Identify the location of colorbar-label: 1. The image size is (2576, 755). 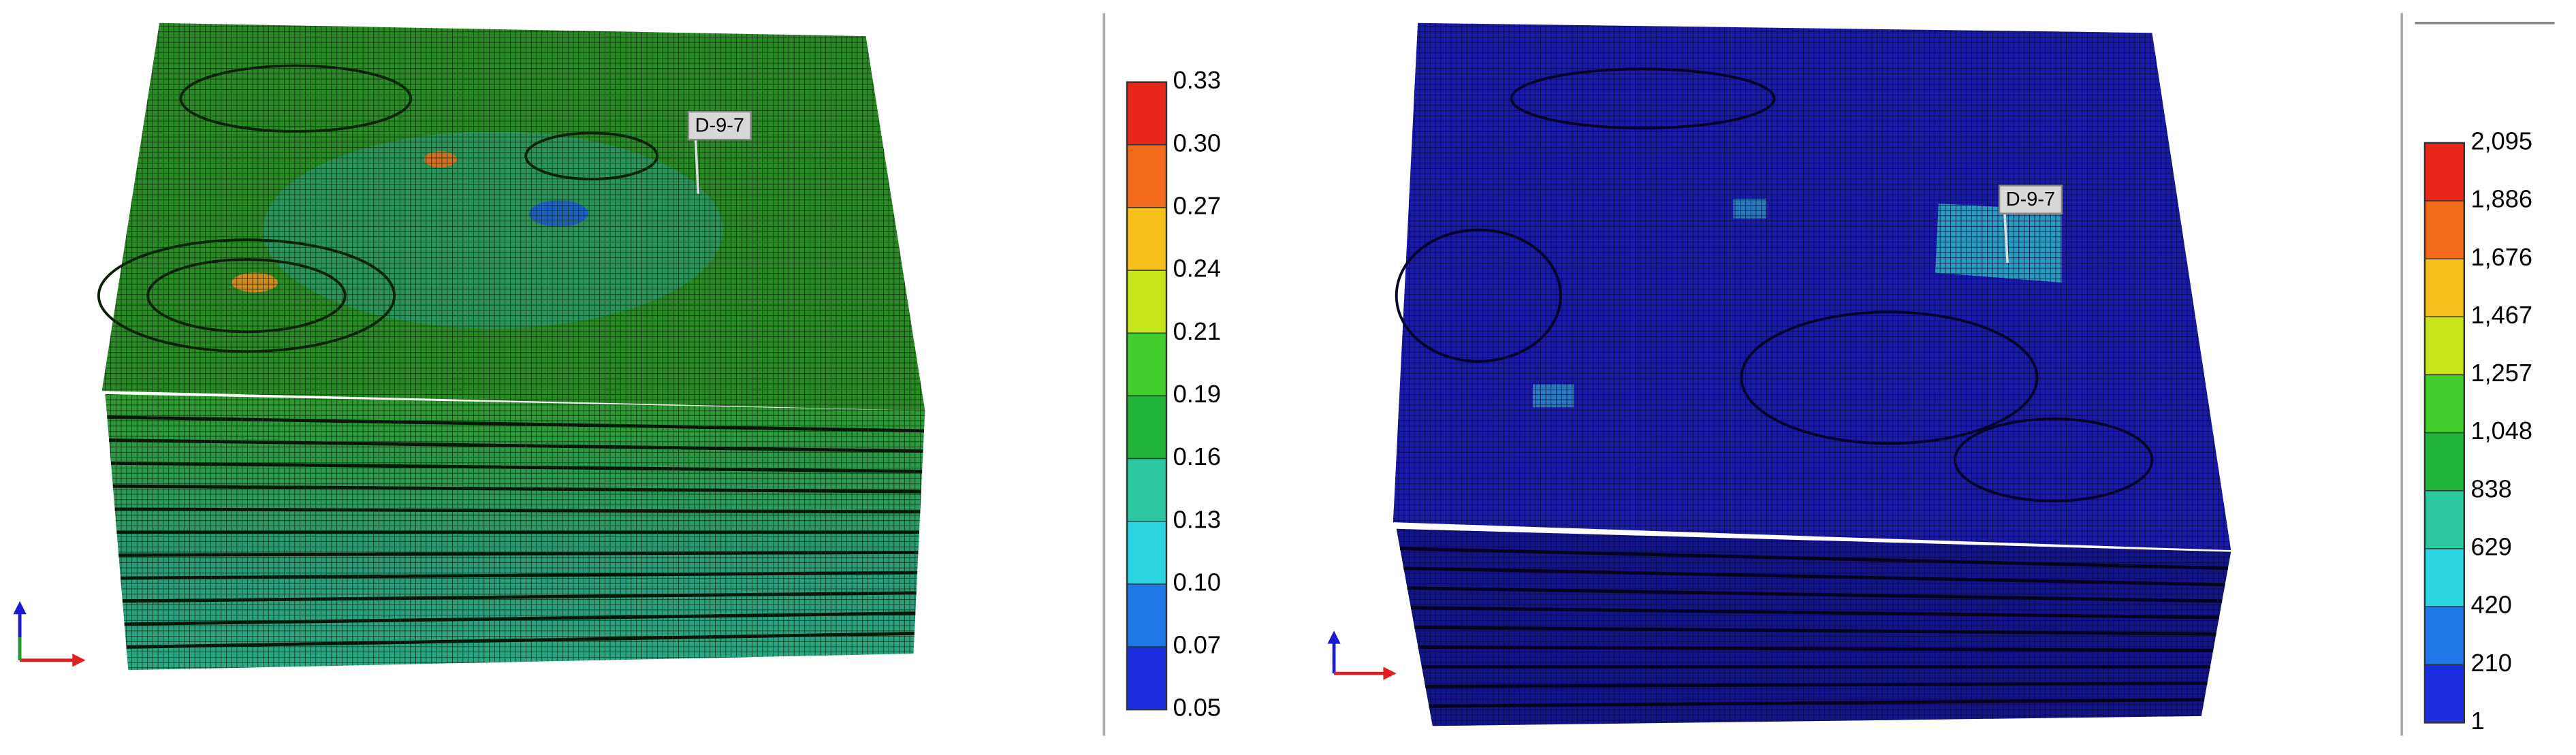
(2477, 721).